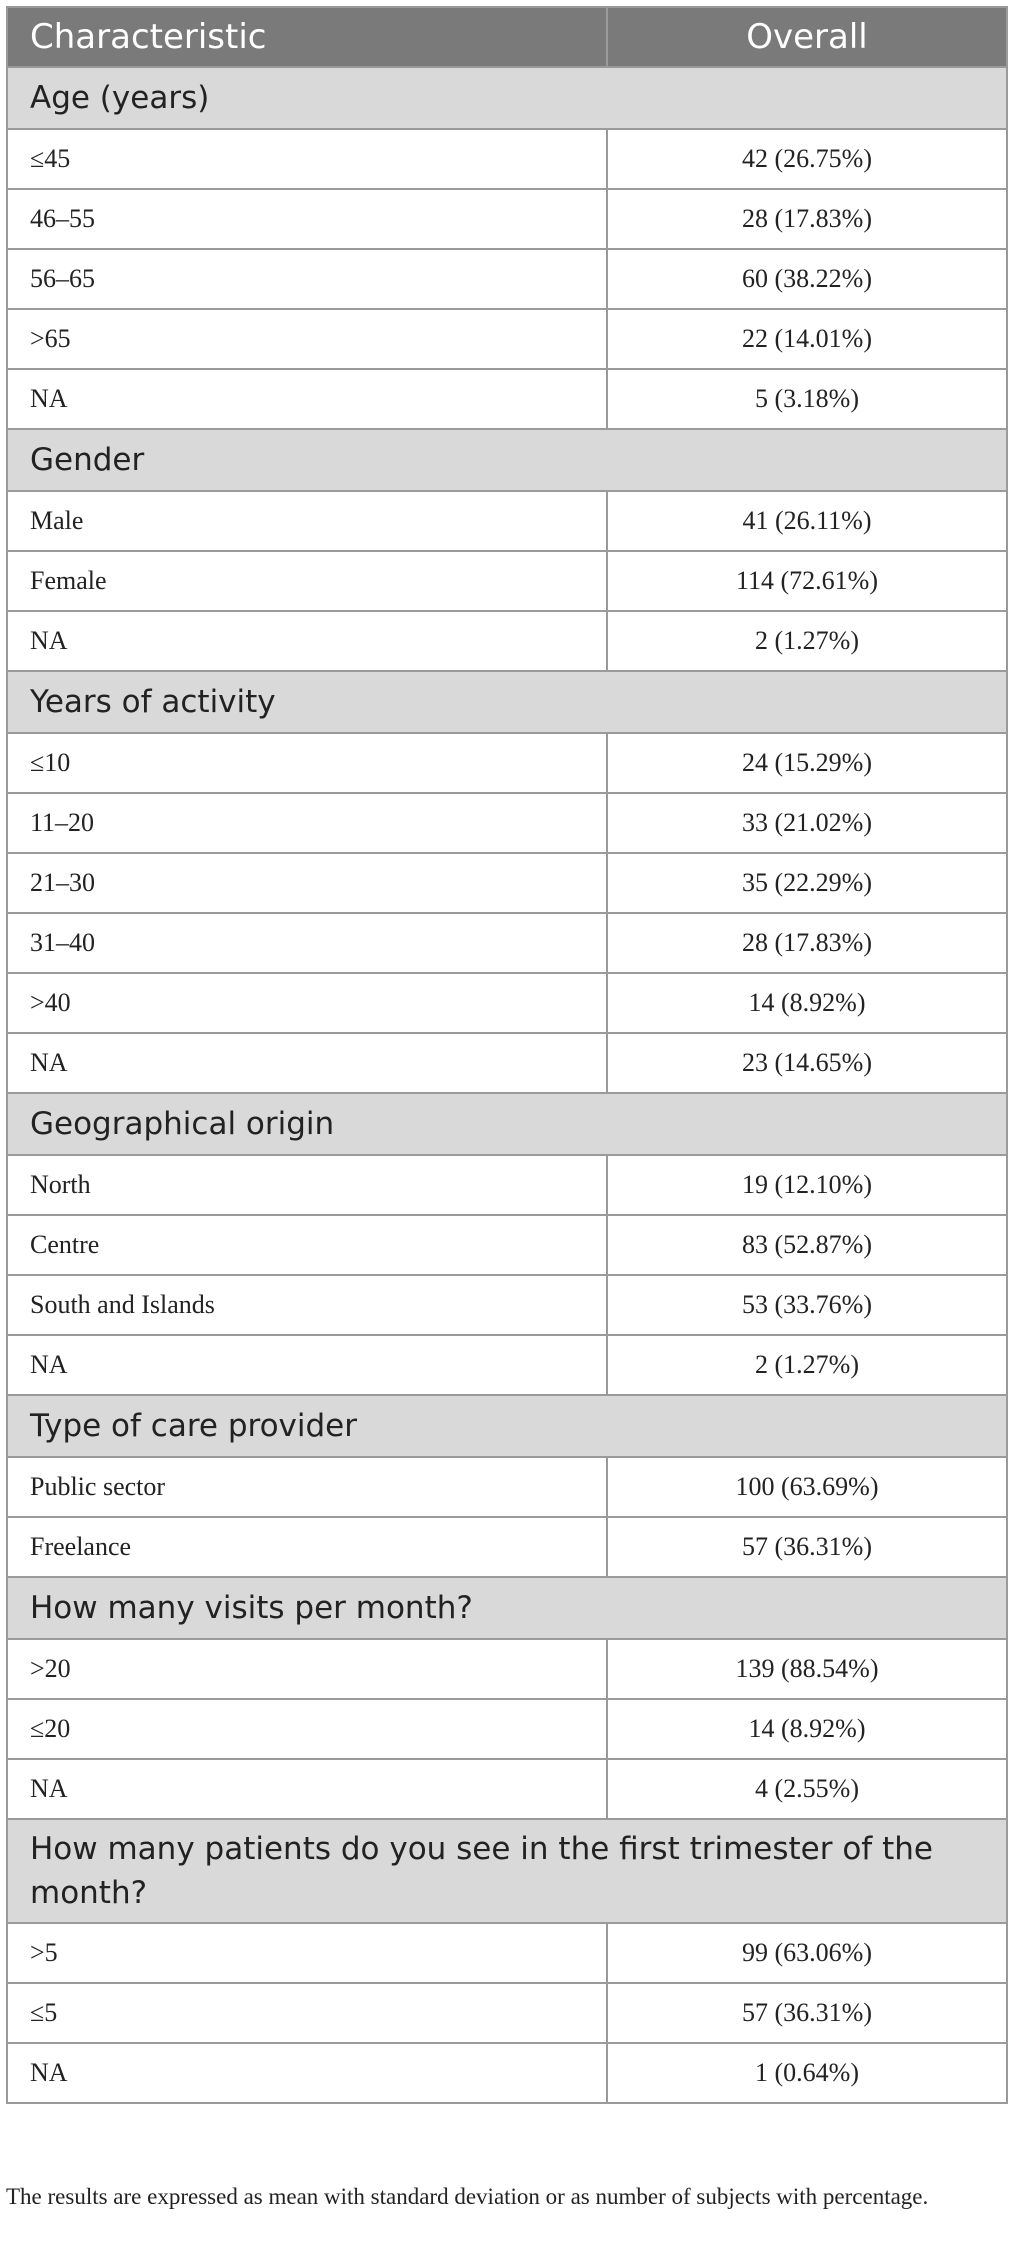  I want to click on row-label: Public sector, so click(307, 1487).